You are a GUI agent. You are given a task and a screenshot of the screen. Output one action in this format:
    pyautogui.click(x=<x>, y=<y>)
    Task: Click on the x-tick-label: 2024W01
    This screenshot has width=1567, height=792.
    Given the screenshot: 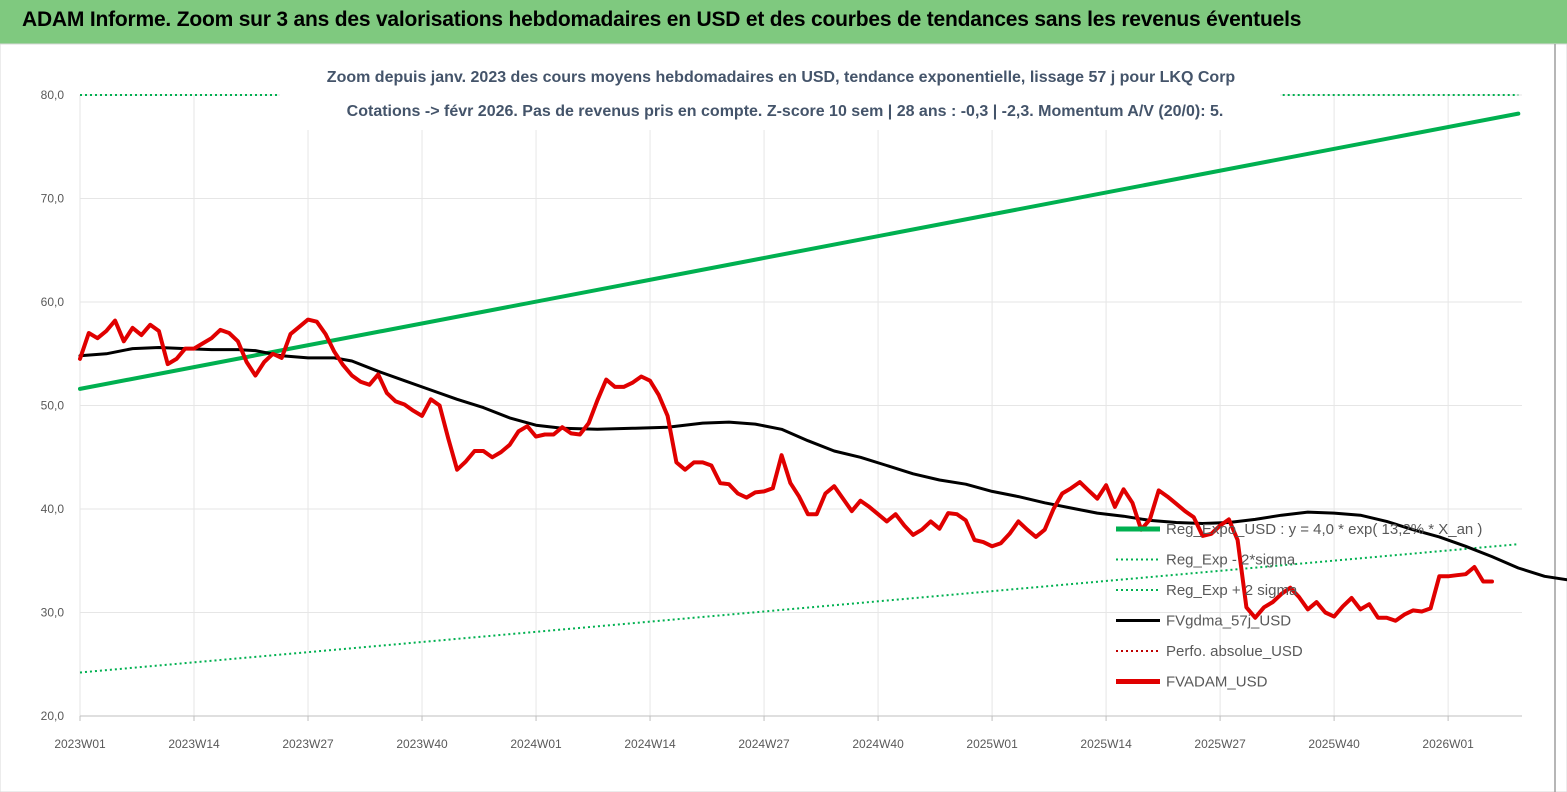 What is the action you would take?
    pyautogui.click(x=536, y=744)
    